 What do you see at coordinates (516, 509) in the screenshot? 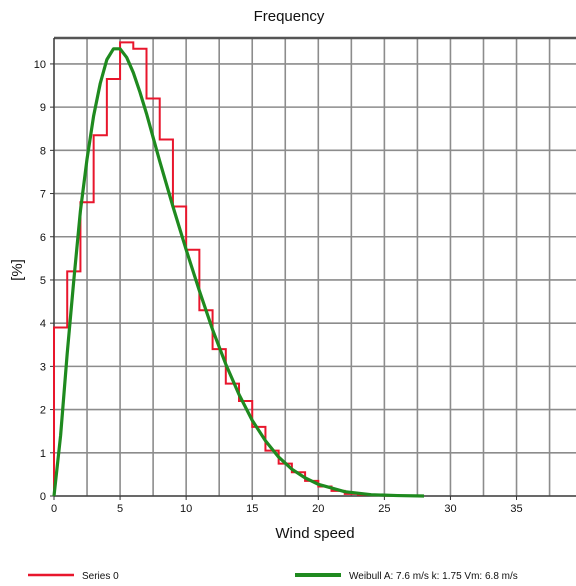
I see `x-tick-label: 35` at bounding box center [516, 509].